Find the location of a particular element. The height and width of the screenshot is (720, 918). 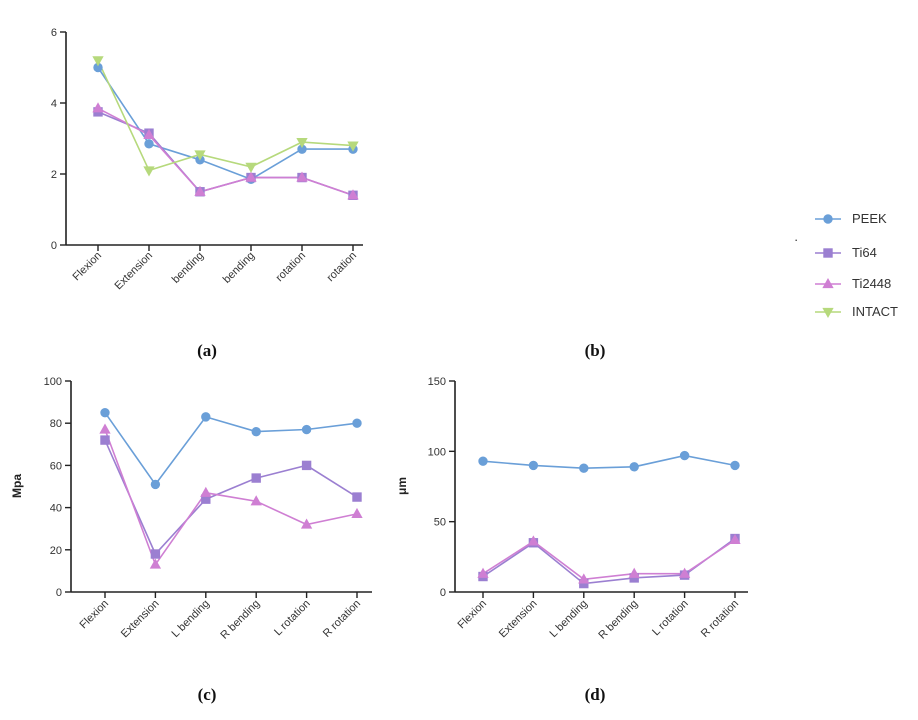

x-tick-label-d-4: L rotation is located at coordinates (670, 618).